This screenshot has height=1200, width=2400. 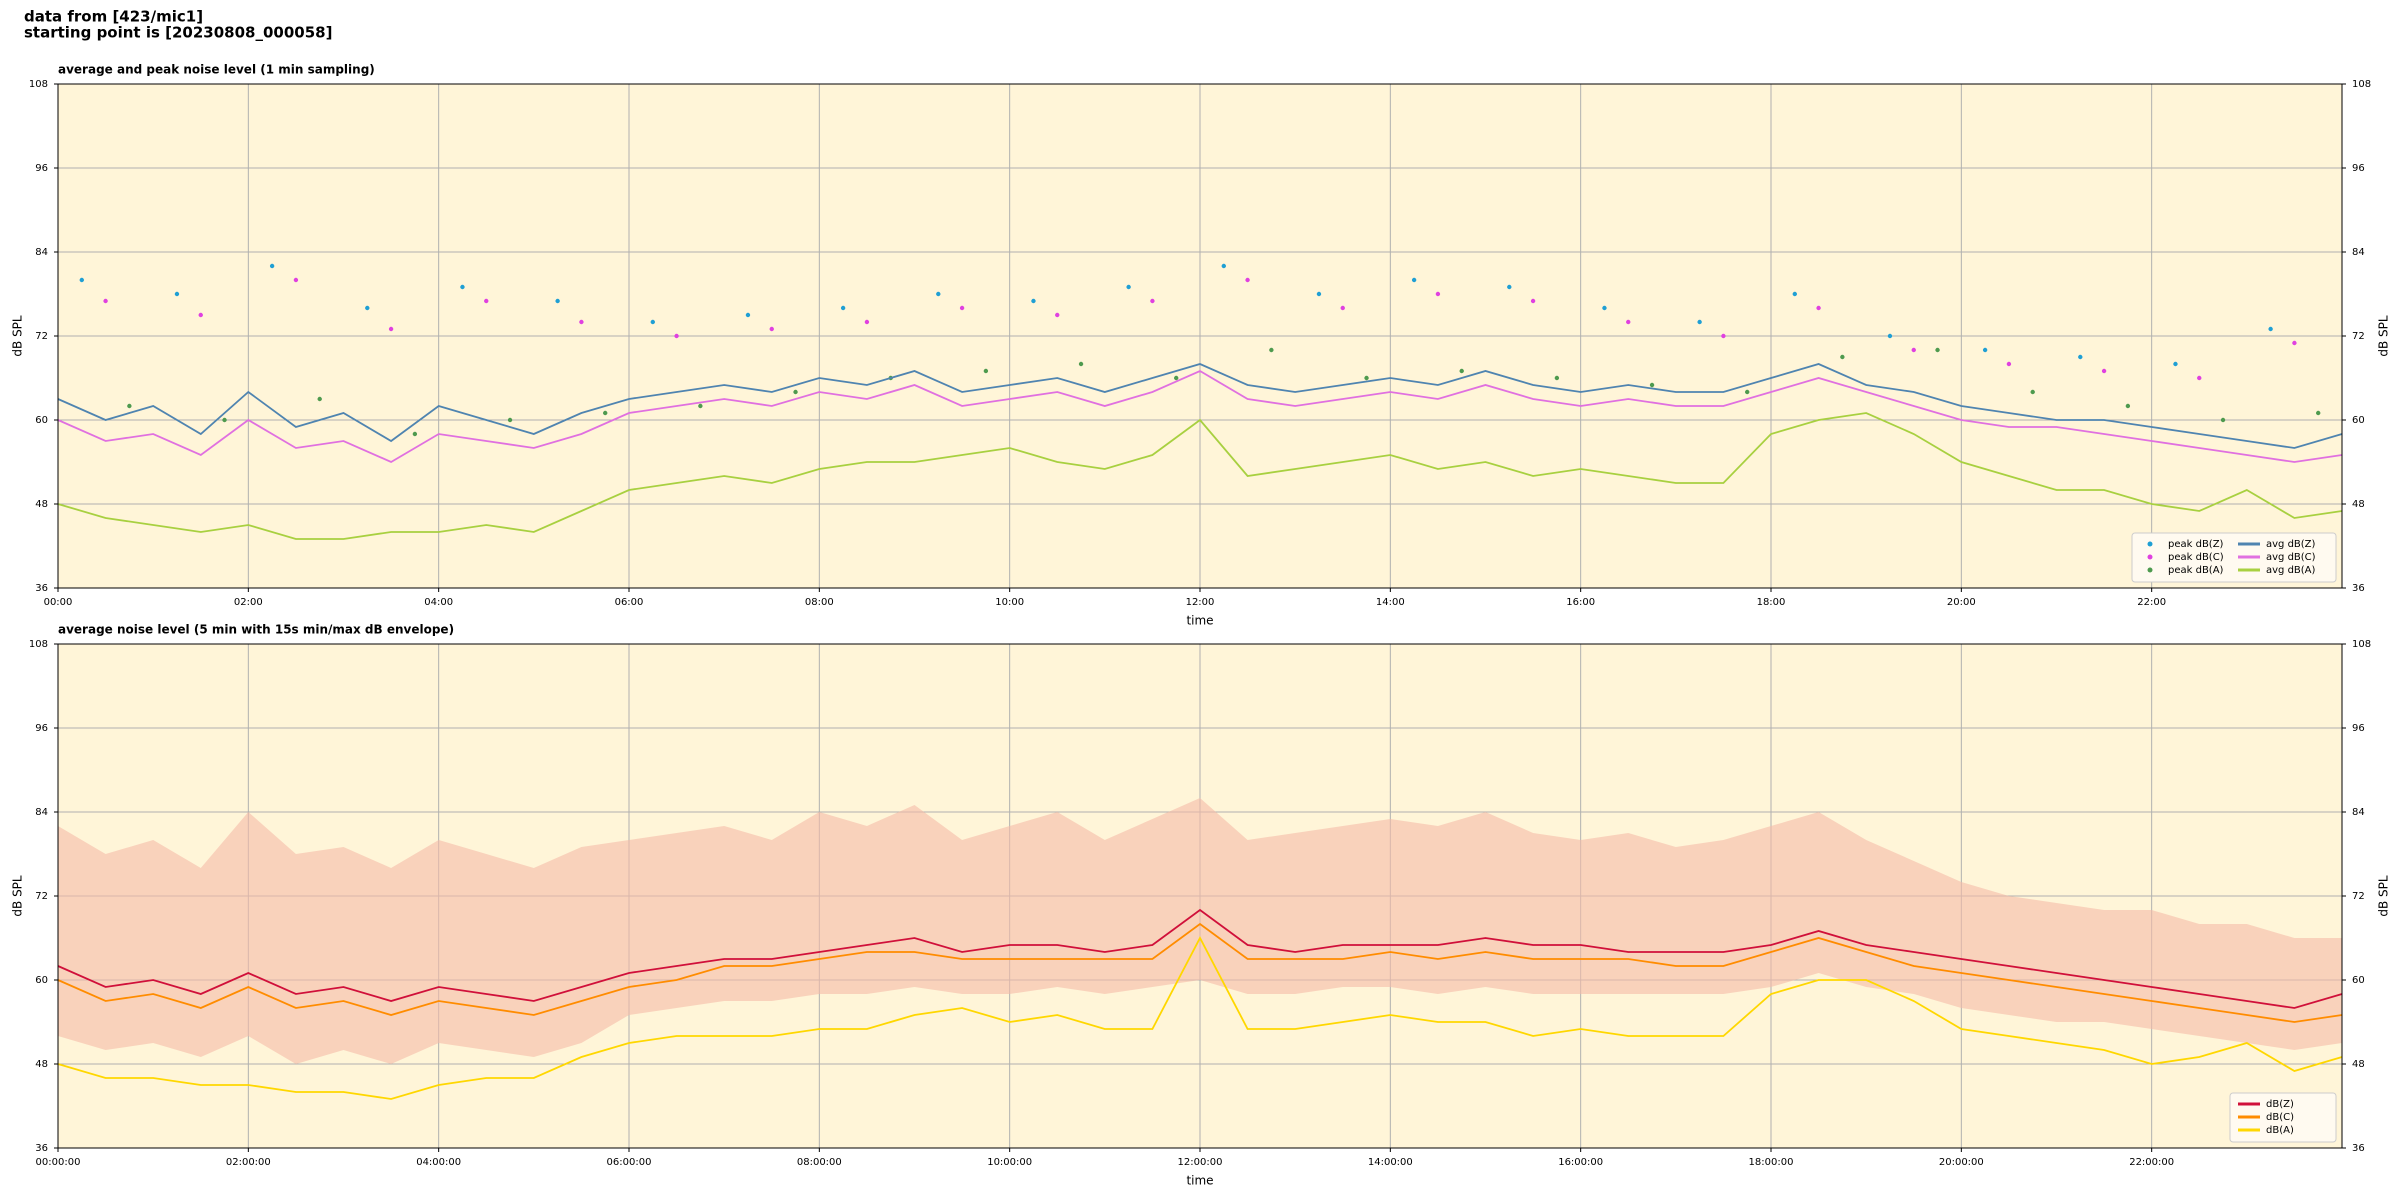 What do you see at coordinates (1961, 1162) in the screenshot?
I see `x-tick-label: 20:00:00` at bounding box center [1961, 1162].